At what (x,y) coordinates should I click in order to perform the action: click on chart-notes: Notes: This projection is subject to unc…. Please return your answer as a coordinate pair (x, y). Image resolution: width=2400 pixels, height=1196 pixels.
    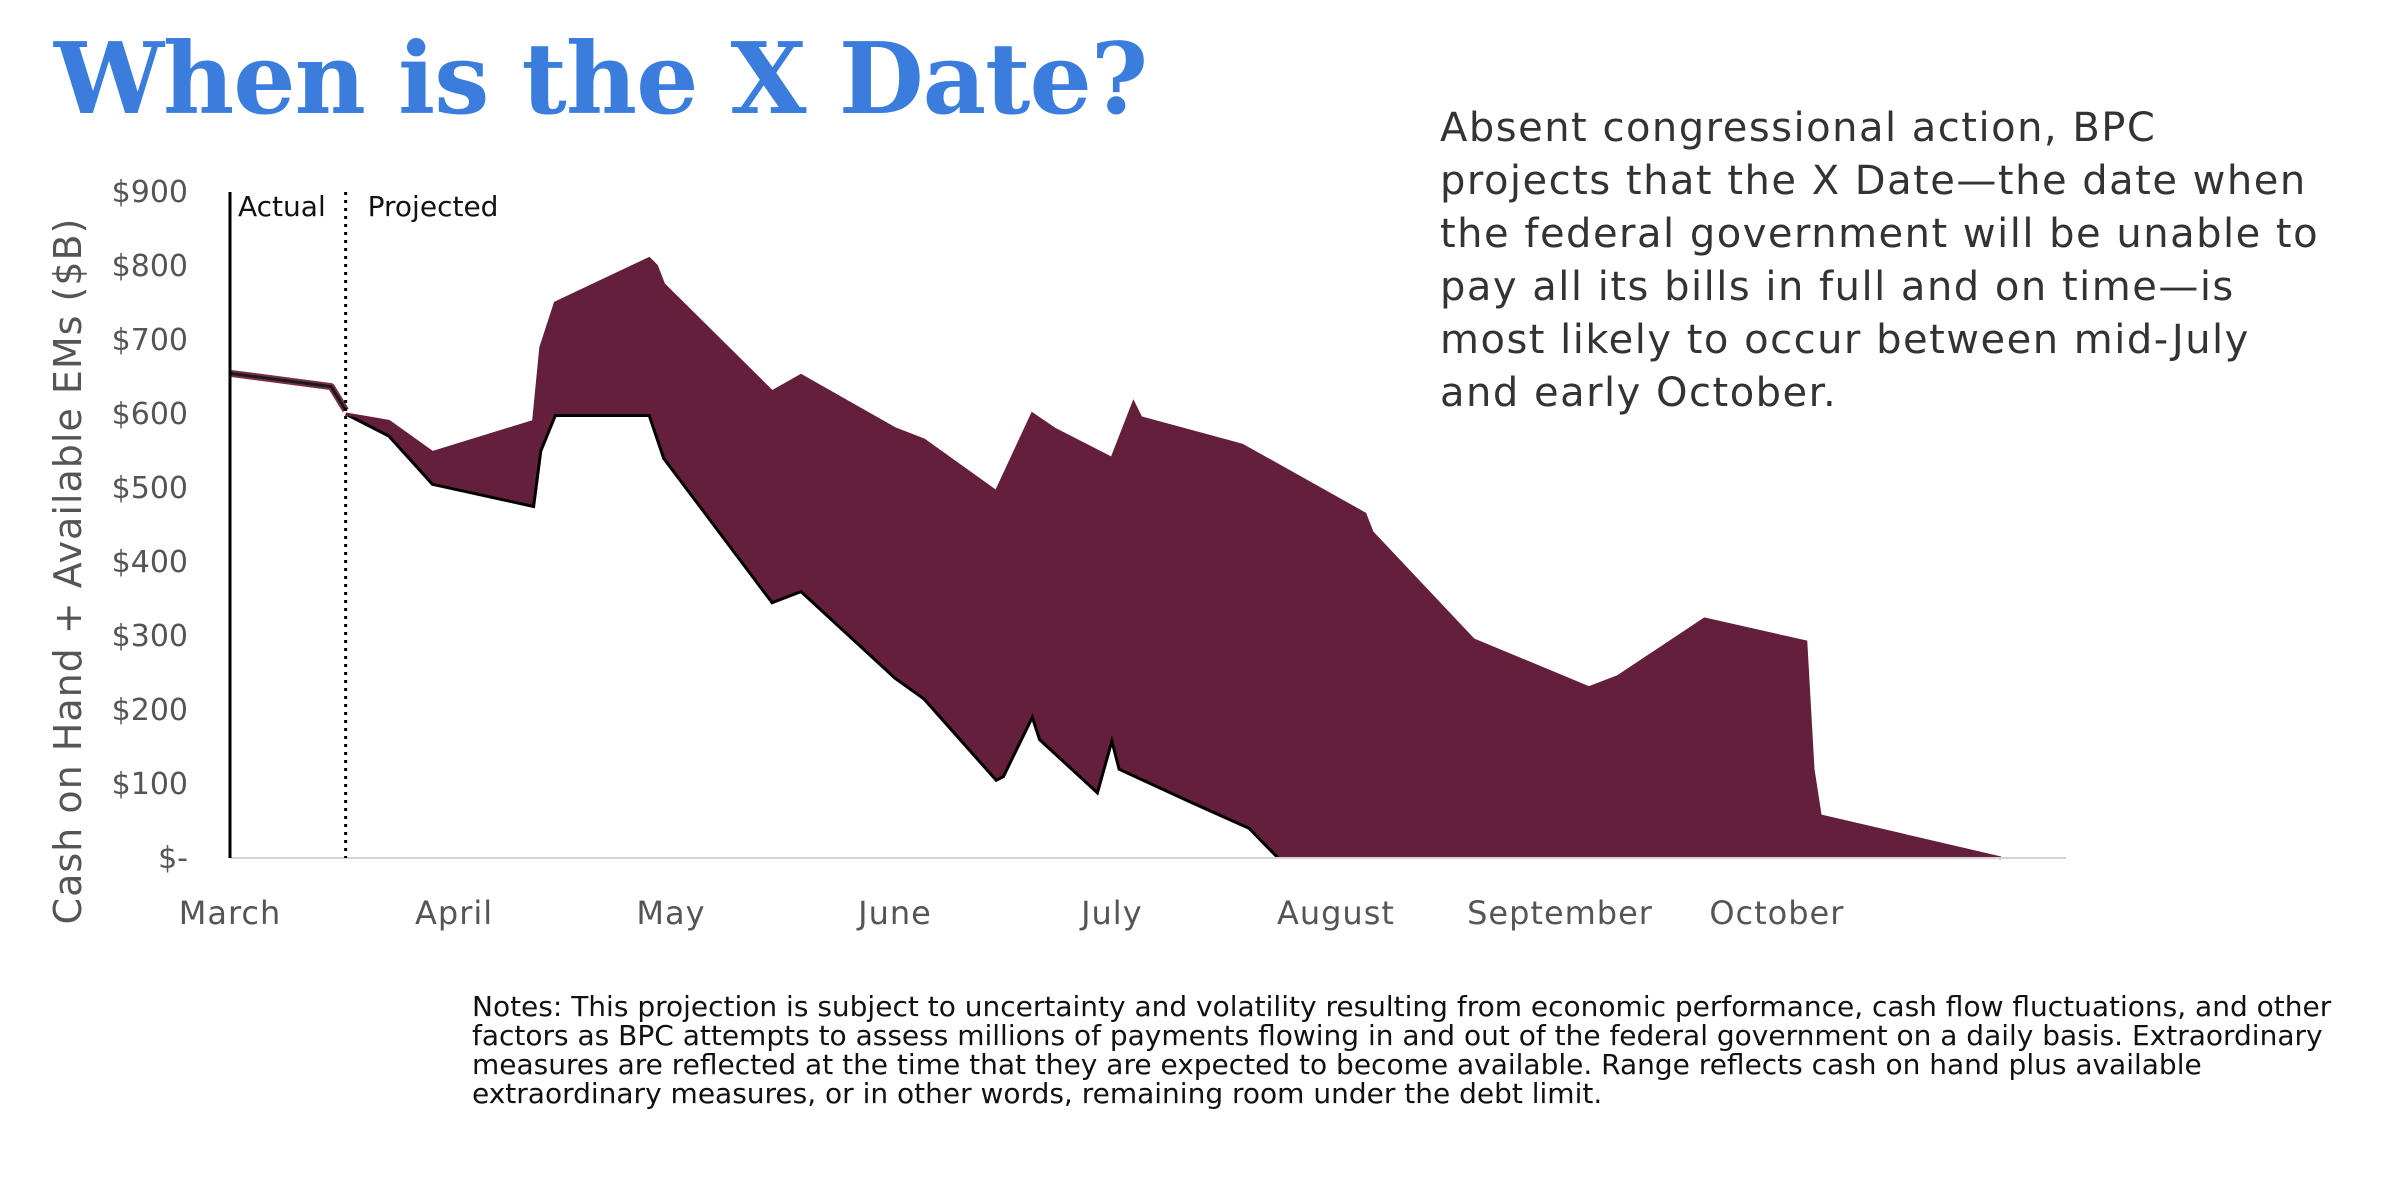
    Looking at the image, I should click on (1402, 1050).